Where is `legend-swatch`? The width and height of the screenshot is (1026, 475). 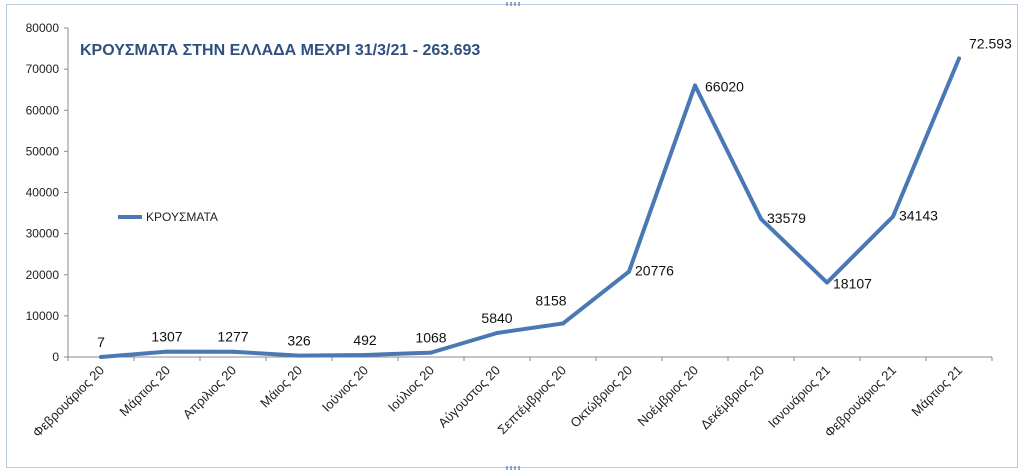 legend-swatch is located at coordinates (130, 217).